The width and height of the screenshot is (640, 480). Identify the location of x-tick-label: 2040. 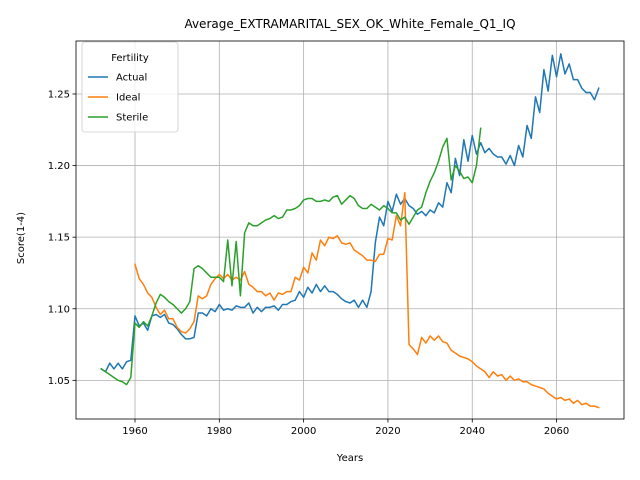
(472, 431).